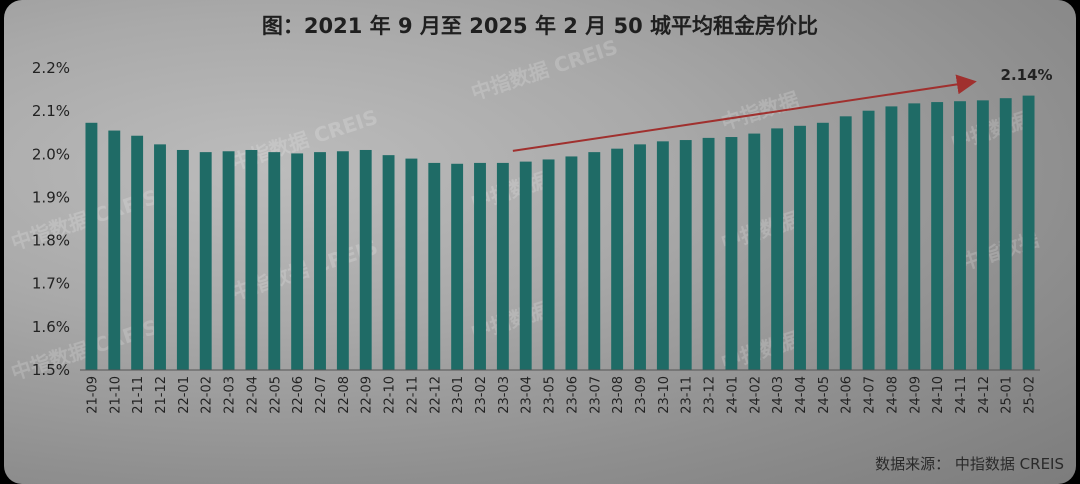  I want to click on x-tick-label: 23-07, so click(595, 395).